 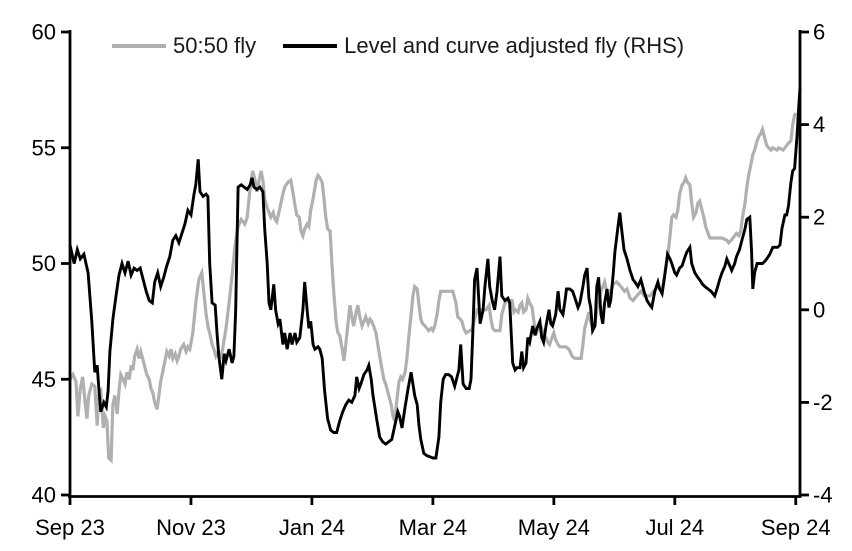 I want to click on legend-item-adjusted-fly: Level and curve adjusted fly (RHS), so click(x=483, y=46).